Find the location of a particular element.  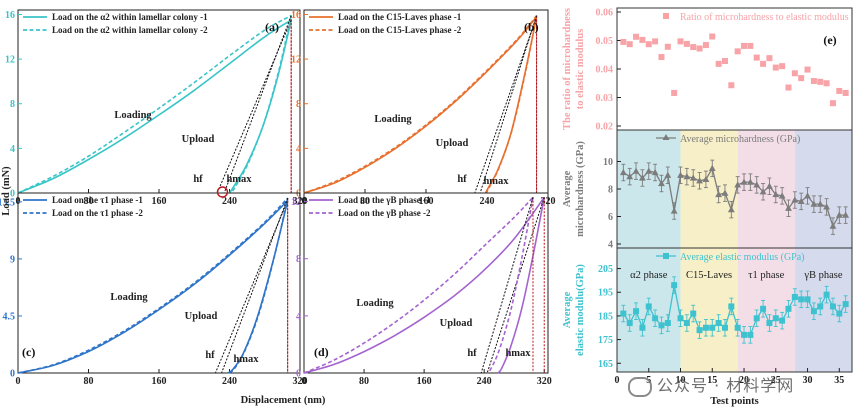

subplot-frame is located at coordinates (734, 310).